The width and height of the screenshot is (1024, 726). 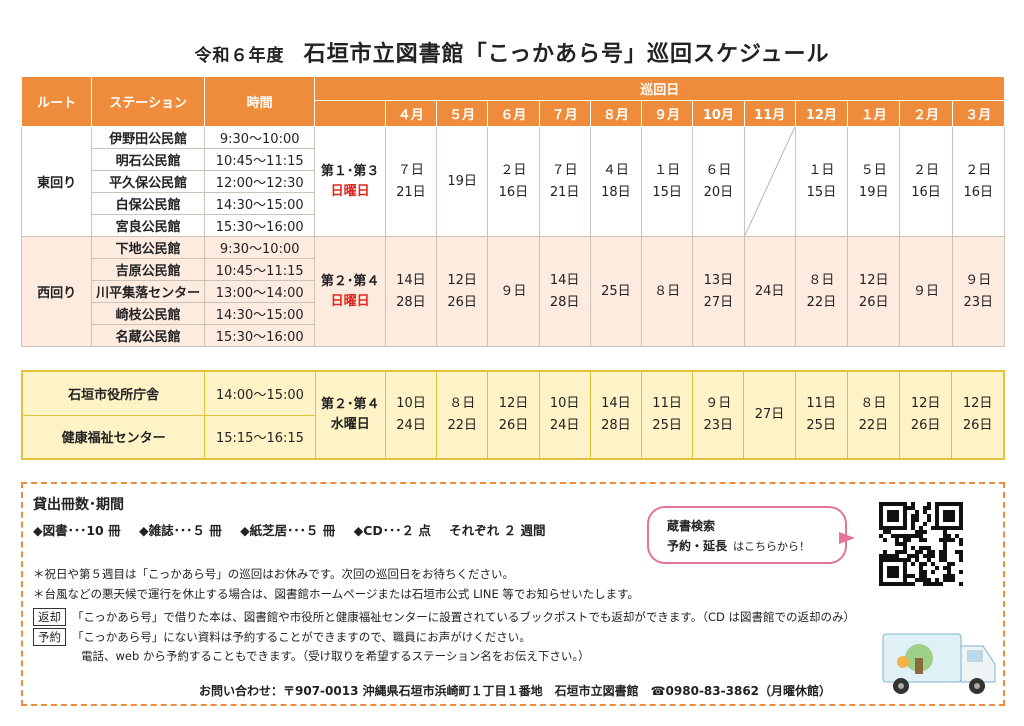 What do you see at coordinates (566, 54) in the screenshot?
I see `title-main: 石垣市立図書館「こっかあら号」巡回スケジュール` at bounding box center [566, 54].